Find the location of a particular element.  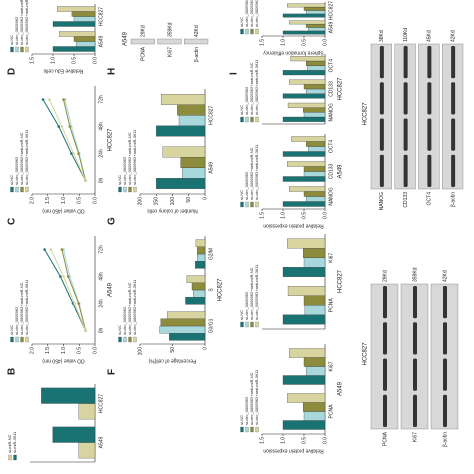

panel-letter: B is located at coordinates (12, 371).